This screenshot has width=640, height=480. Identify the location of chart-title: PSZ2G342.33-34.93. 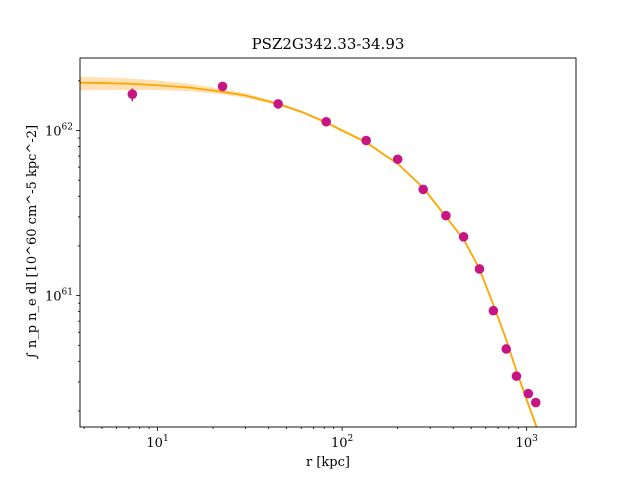
(328, 44).